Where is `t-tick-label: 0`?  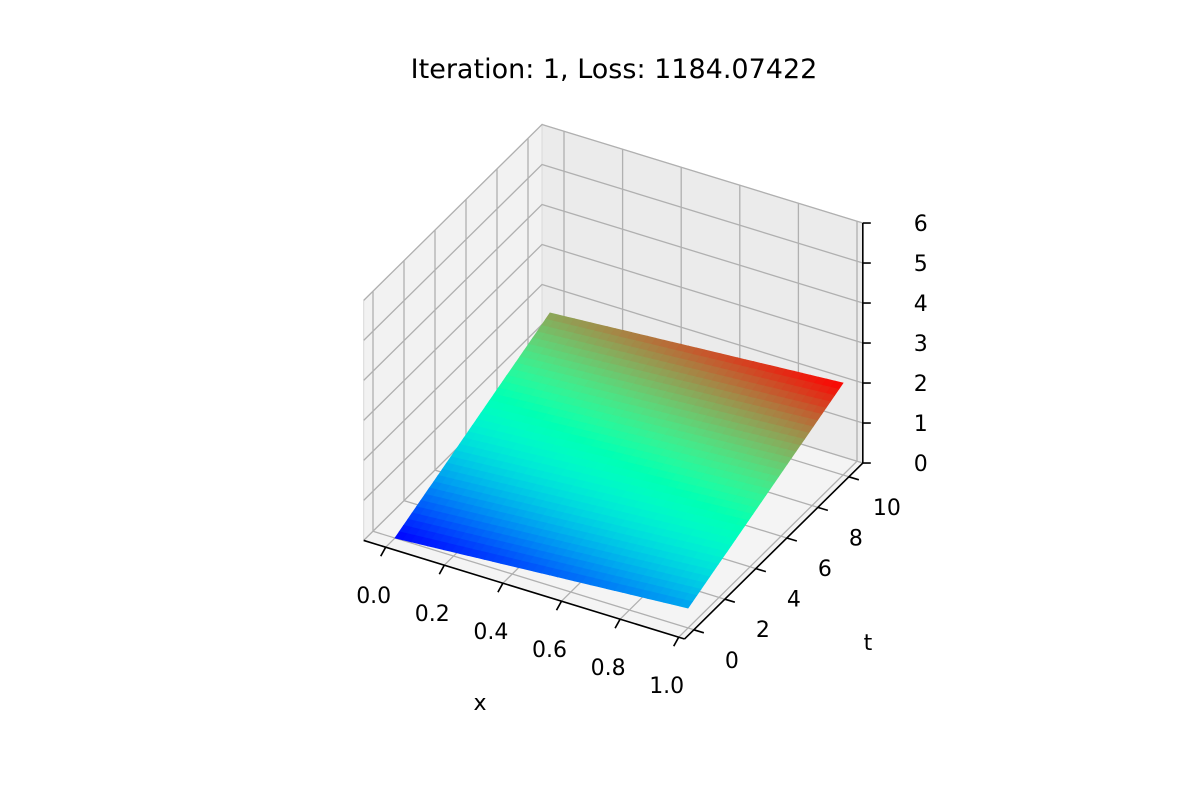 t-tick-label: 0 is located at coordinates (732, 661).